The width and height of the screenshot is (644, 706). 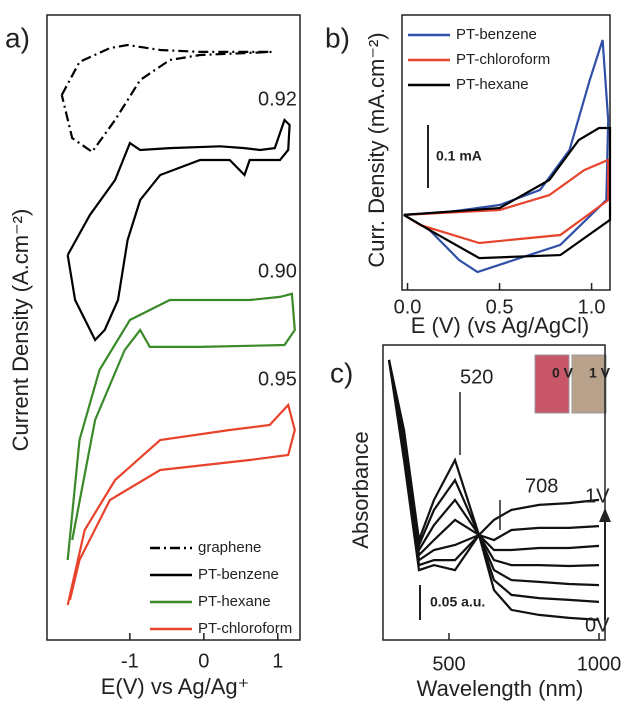 I want to click on x-tick-label: -1, so click(x=130, y=661).